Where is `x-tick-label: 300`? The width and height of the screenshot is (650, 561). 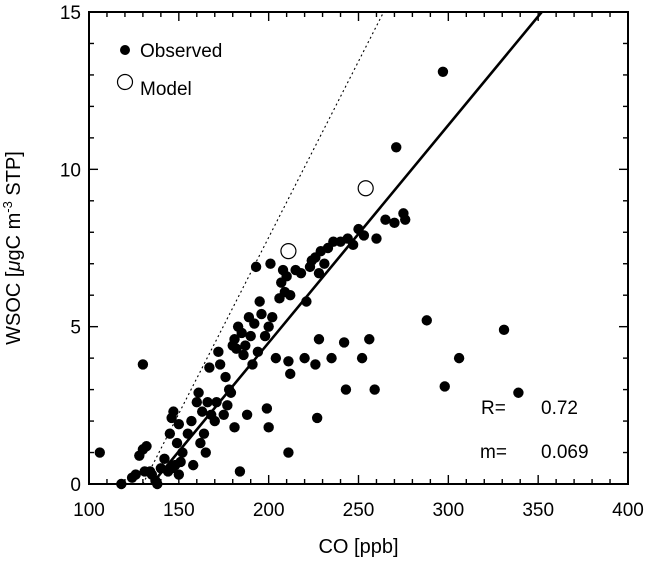 x-tick-label: 300 is located at coordinates (448, 510).